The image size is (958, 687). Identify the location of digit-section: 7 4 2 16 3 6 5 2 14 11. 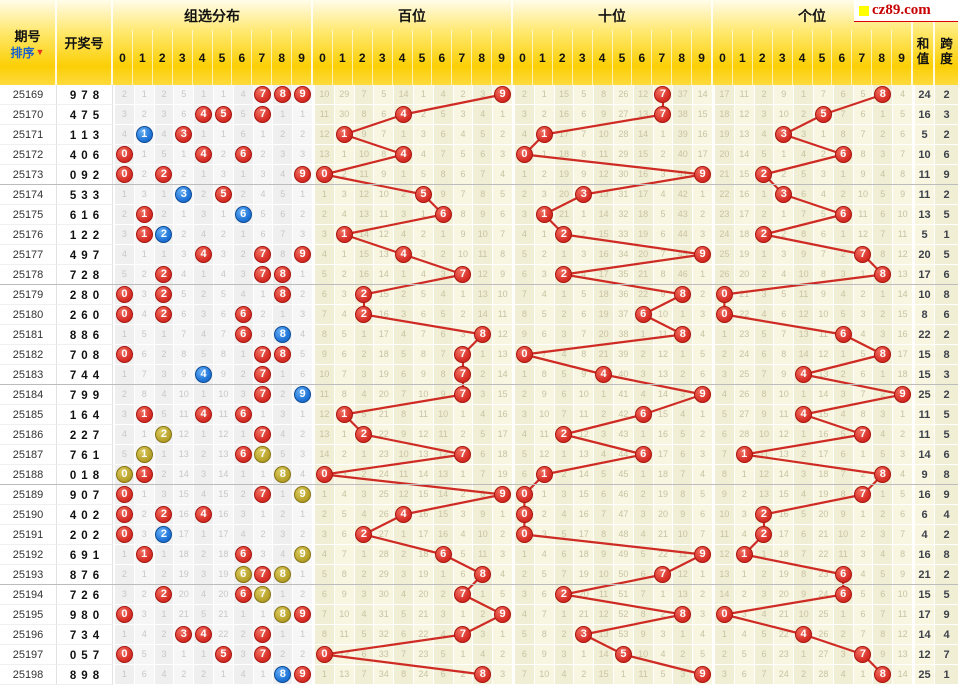
(413, 315).